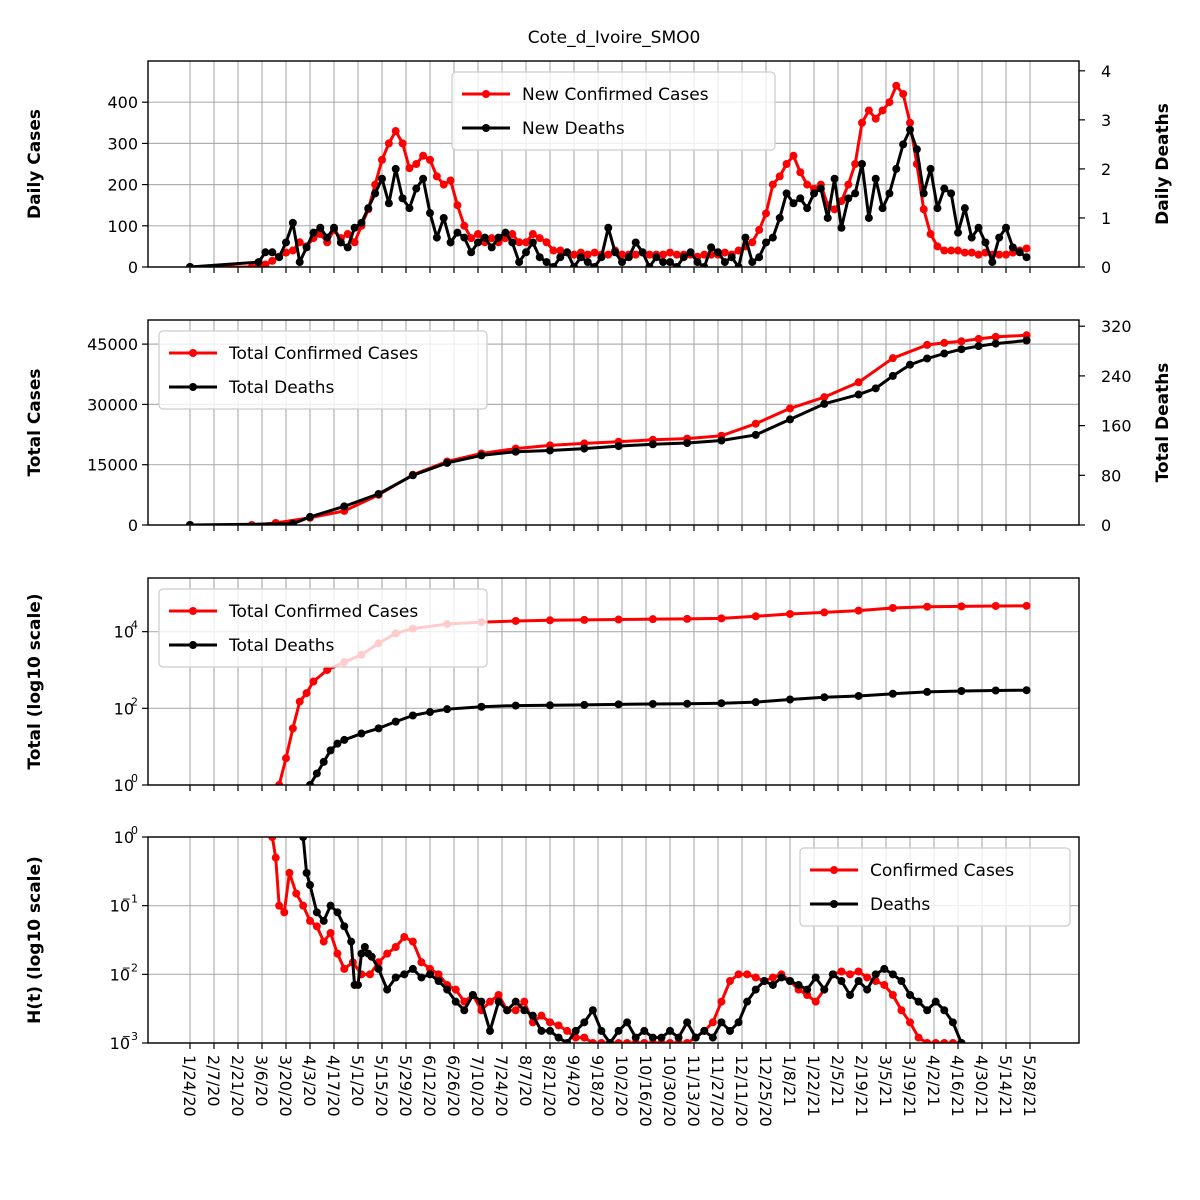 Image resolution: width=1200 pixels, height=1200 pixels. I want to click on x-tick-label: 12/11/20, so click(741, 1091).